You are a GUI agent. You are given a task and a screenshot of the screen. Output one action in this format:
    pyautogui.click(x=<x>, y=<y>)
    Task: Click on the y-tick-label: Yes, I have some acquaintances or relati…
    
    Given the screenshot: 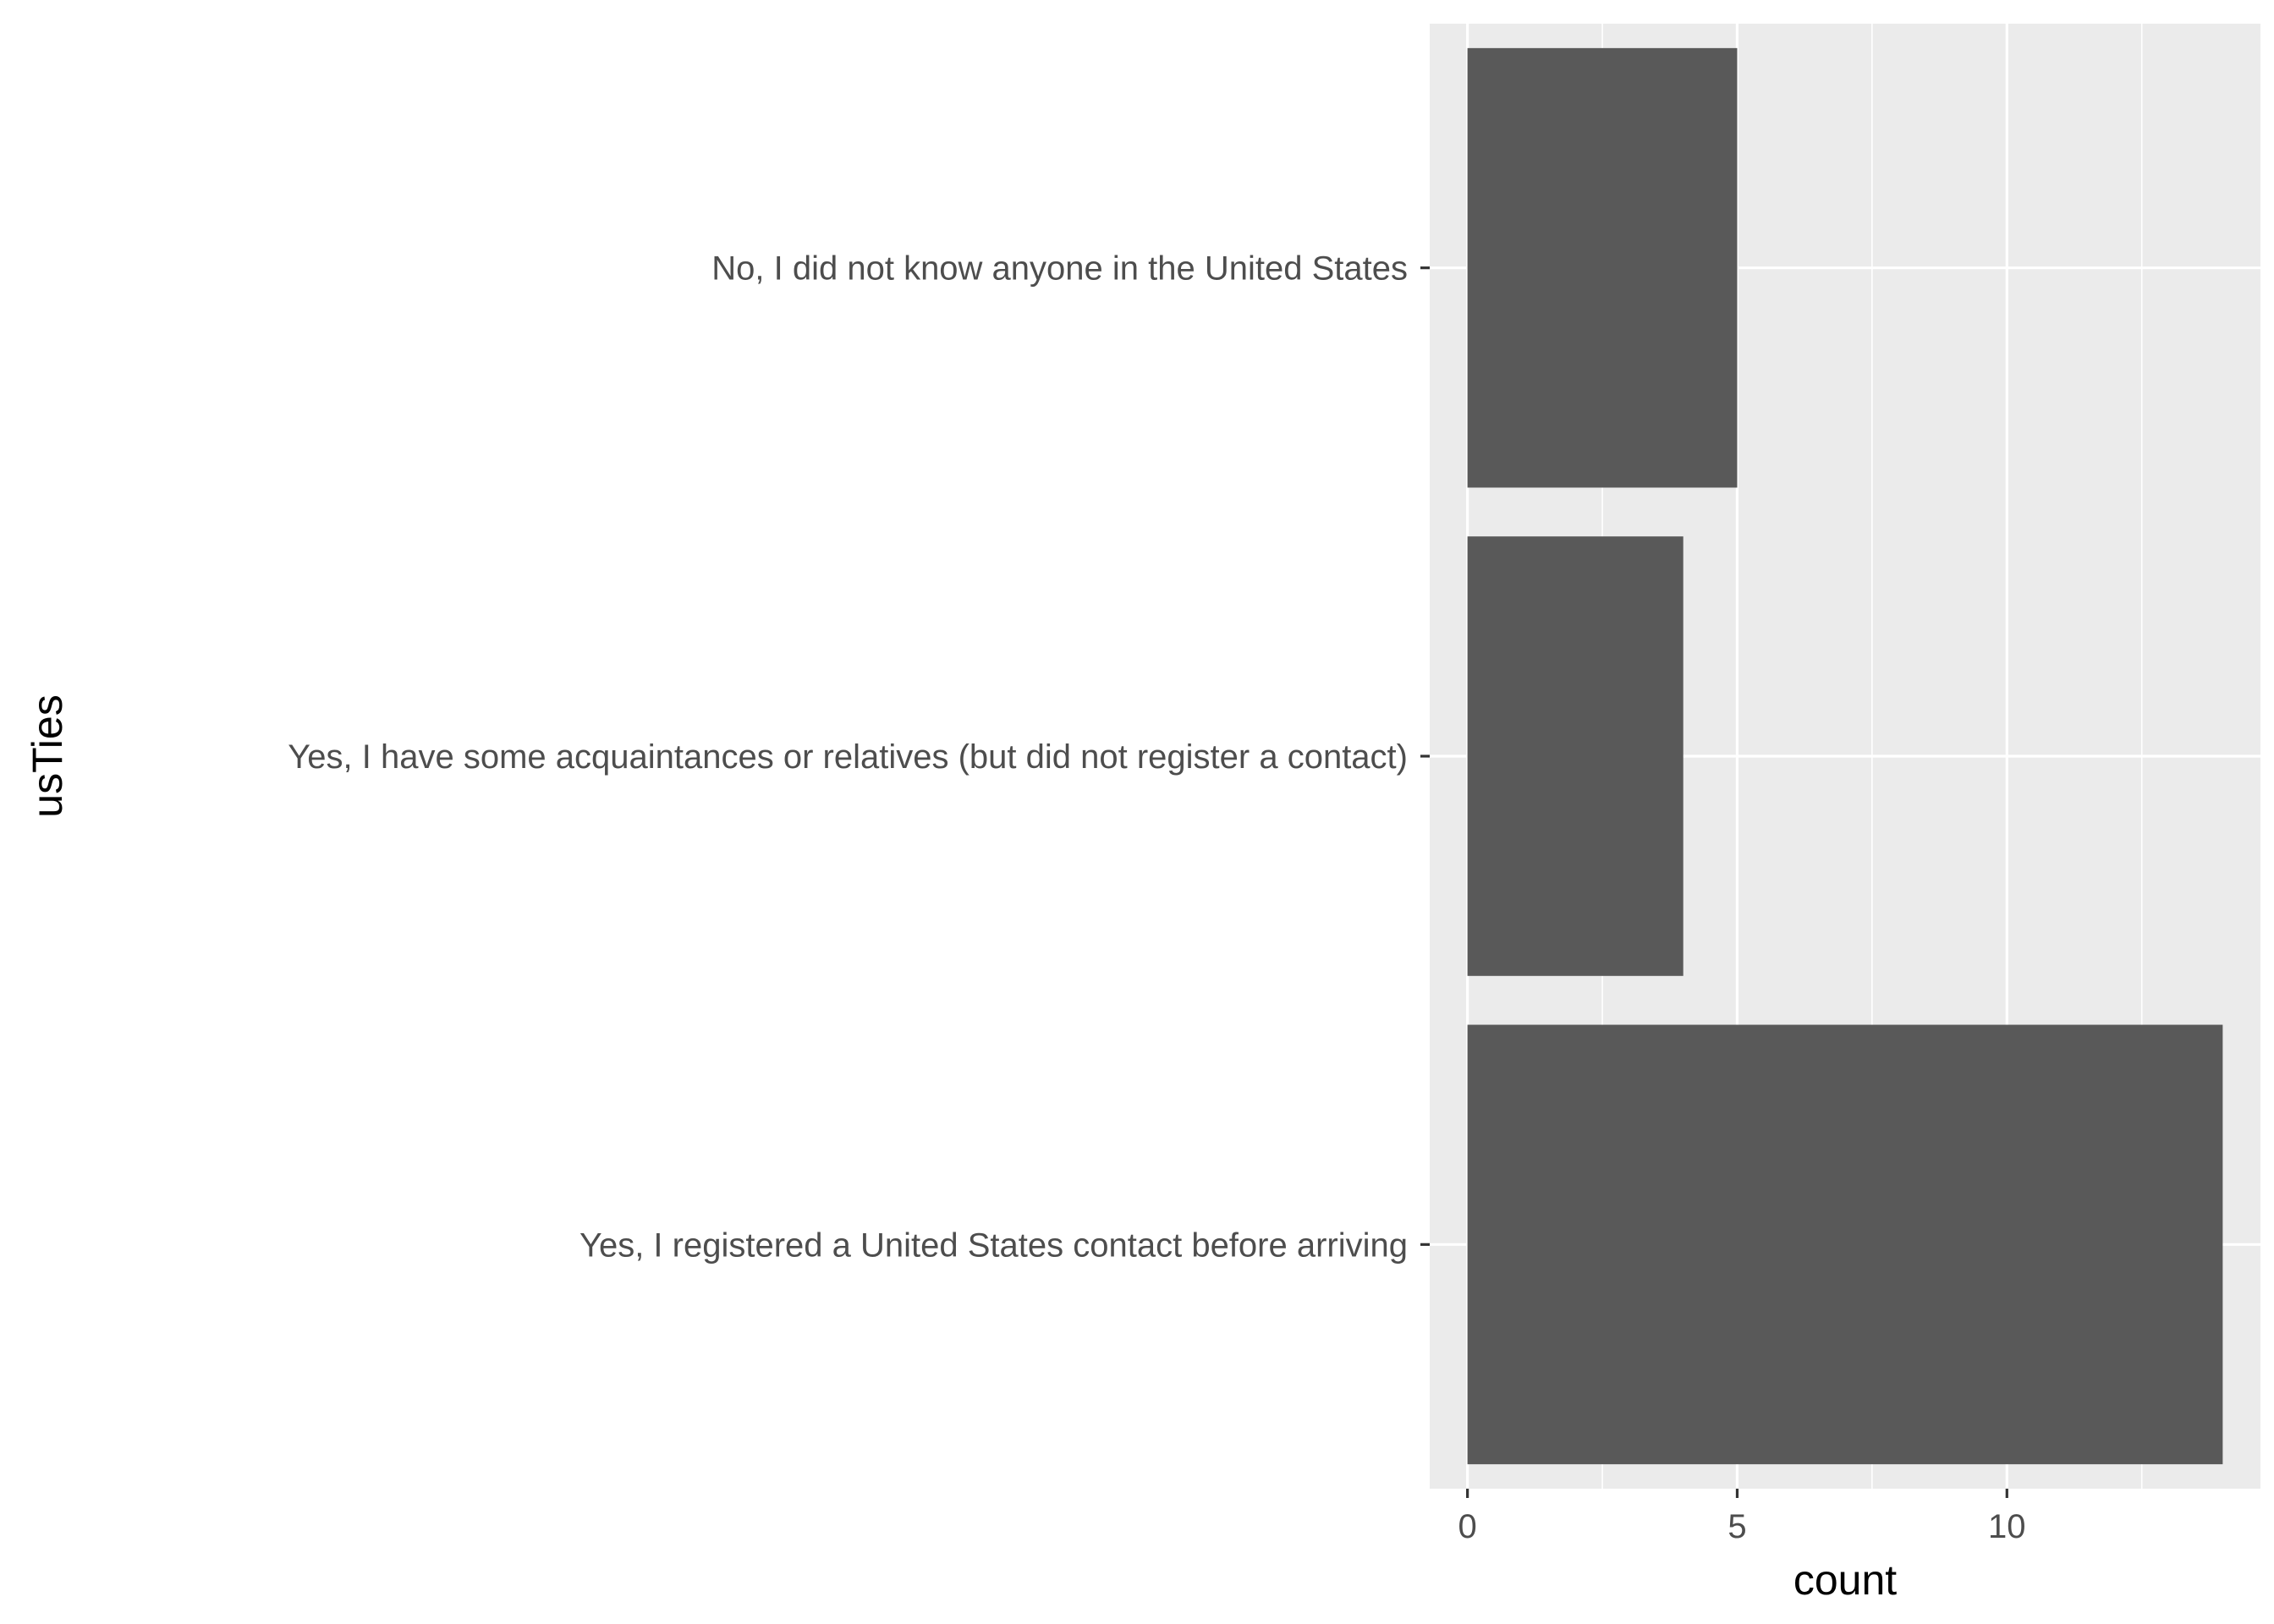 What is the action you would take?
    pyautogui.click(x=848, y=757)
    